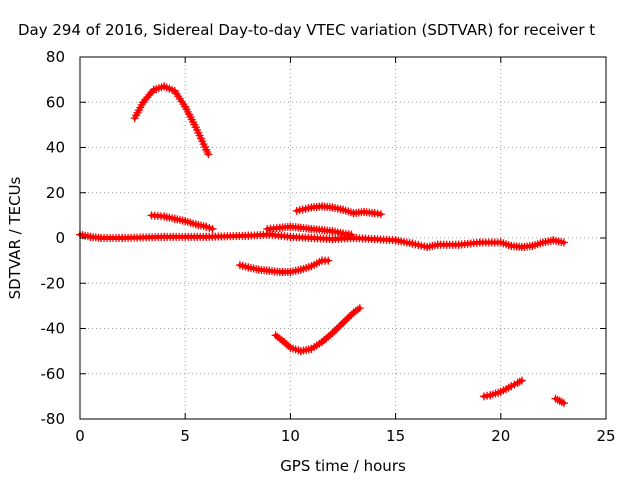 This screenshot has width=640, height=480. I want to click on y-tick-label: 20, so click(55, 193).